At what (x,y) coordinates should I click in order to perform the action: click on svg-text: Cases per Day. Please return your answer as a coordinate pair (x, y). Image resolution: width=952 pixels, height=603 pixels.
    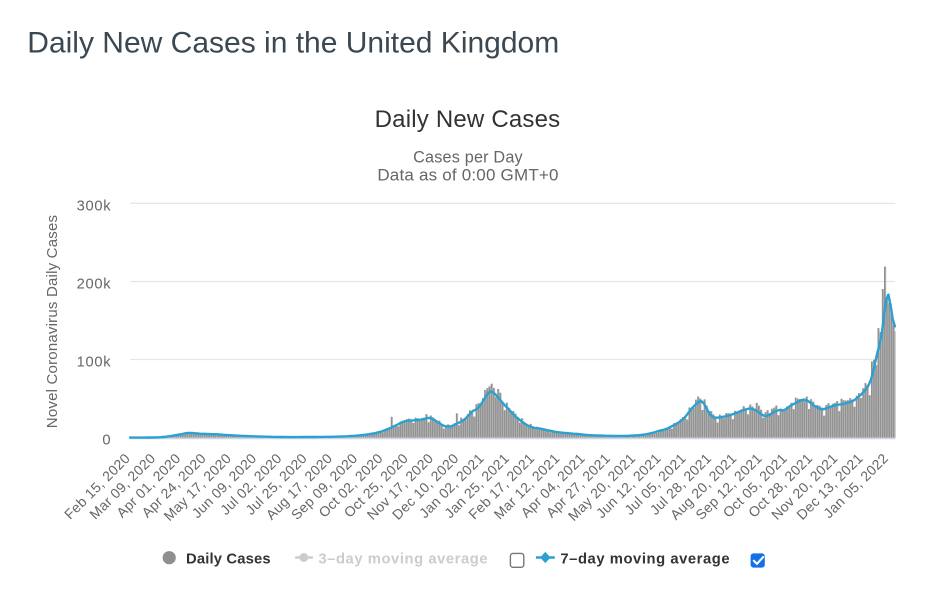
    Looking at the image, I should click on (468, 157).